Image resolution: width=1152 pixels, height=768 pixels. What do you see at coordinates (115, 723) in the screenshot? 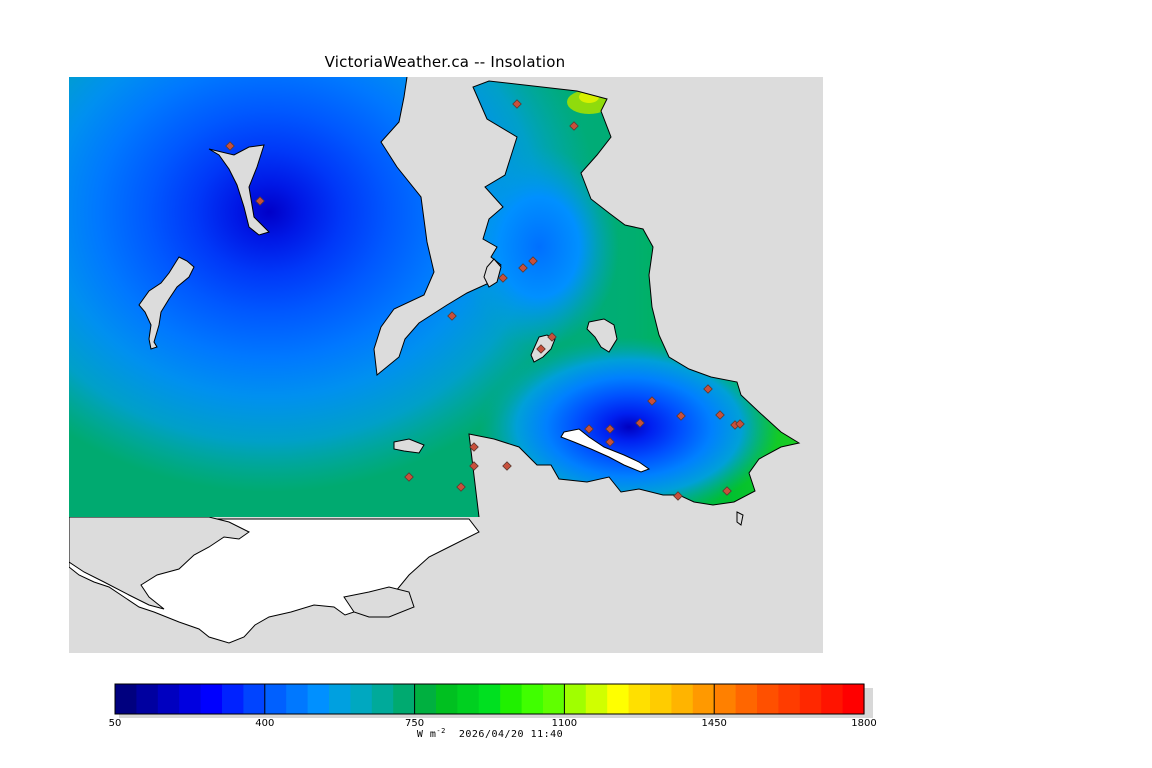
I see `colorbar-tick-label: 50` at bounding box center [115, 723].